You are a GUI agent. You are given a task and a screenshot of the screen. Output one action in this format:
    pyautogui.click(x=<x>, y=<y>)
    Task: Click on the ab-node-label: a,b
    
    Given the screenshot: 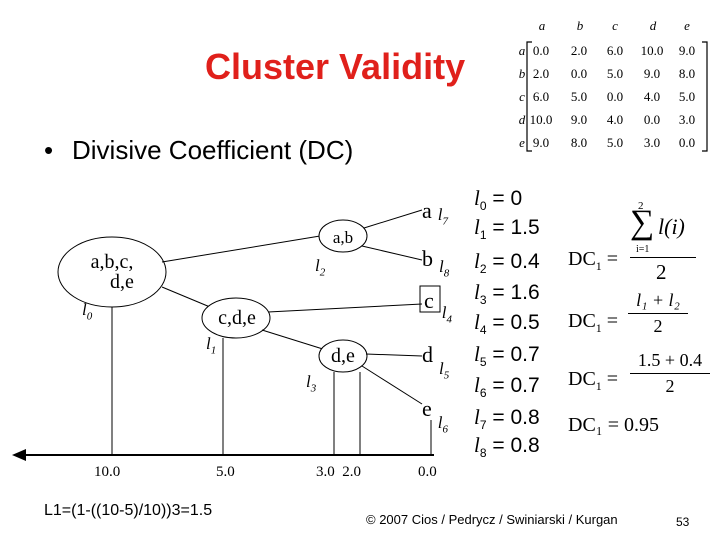 What is the action you would take?
    pyautogui.click(x=343, y=237)
    